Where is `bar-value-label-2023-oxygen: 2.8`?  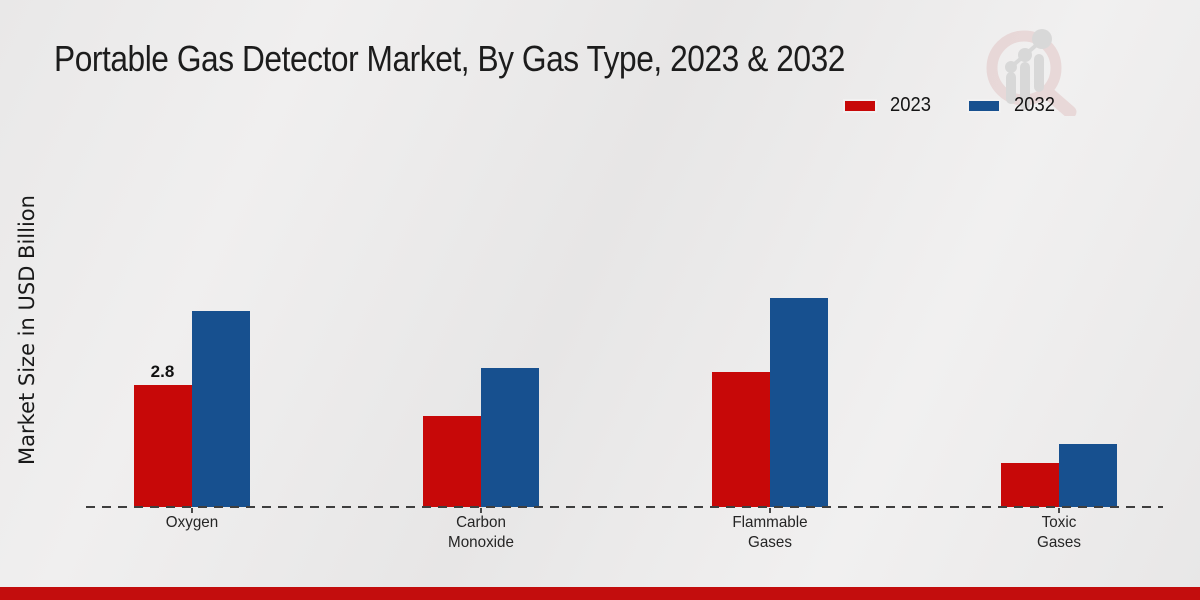
bar-value-label-2023-oxygen: 2.8 is located at coordinates (162, 372).